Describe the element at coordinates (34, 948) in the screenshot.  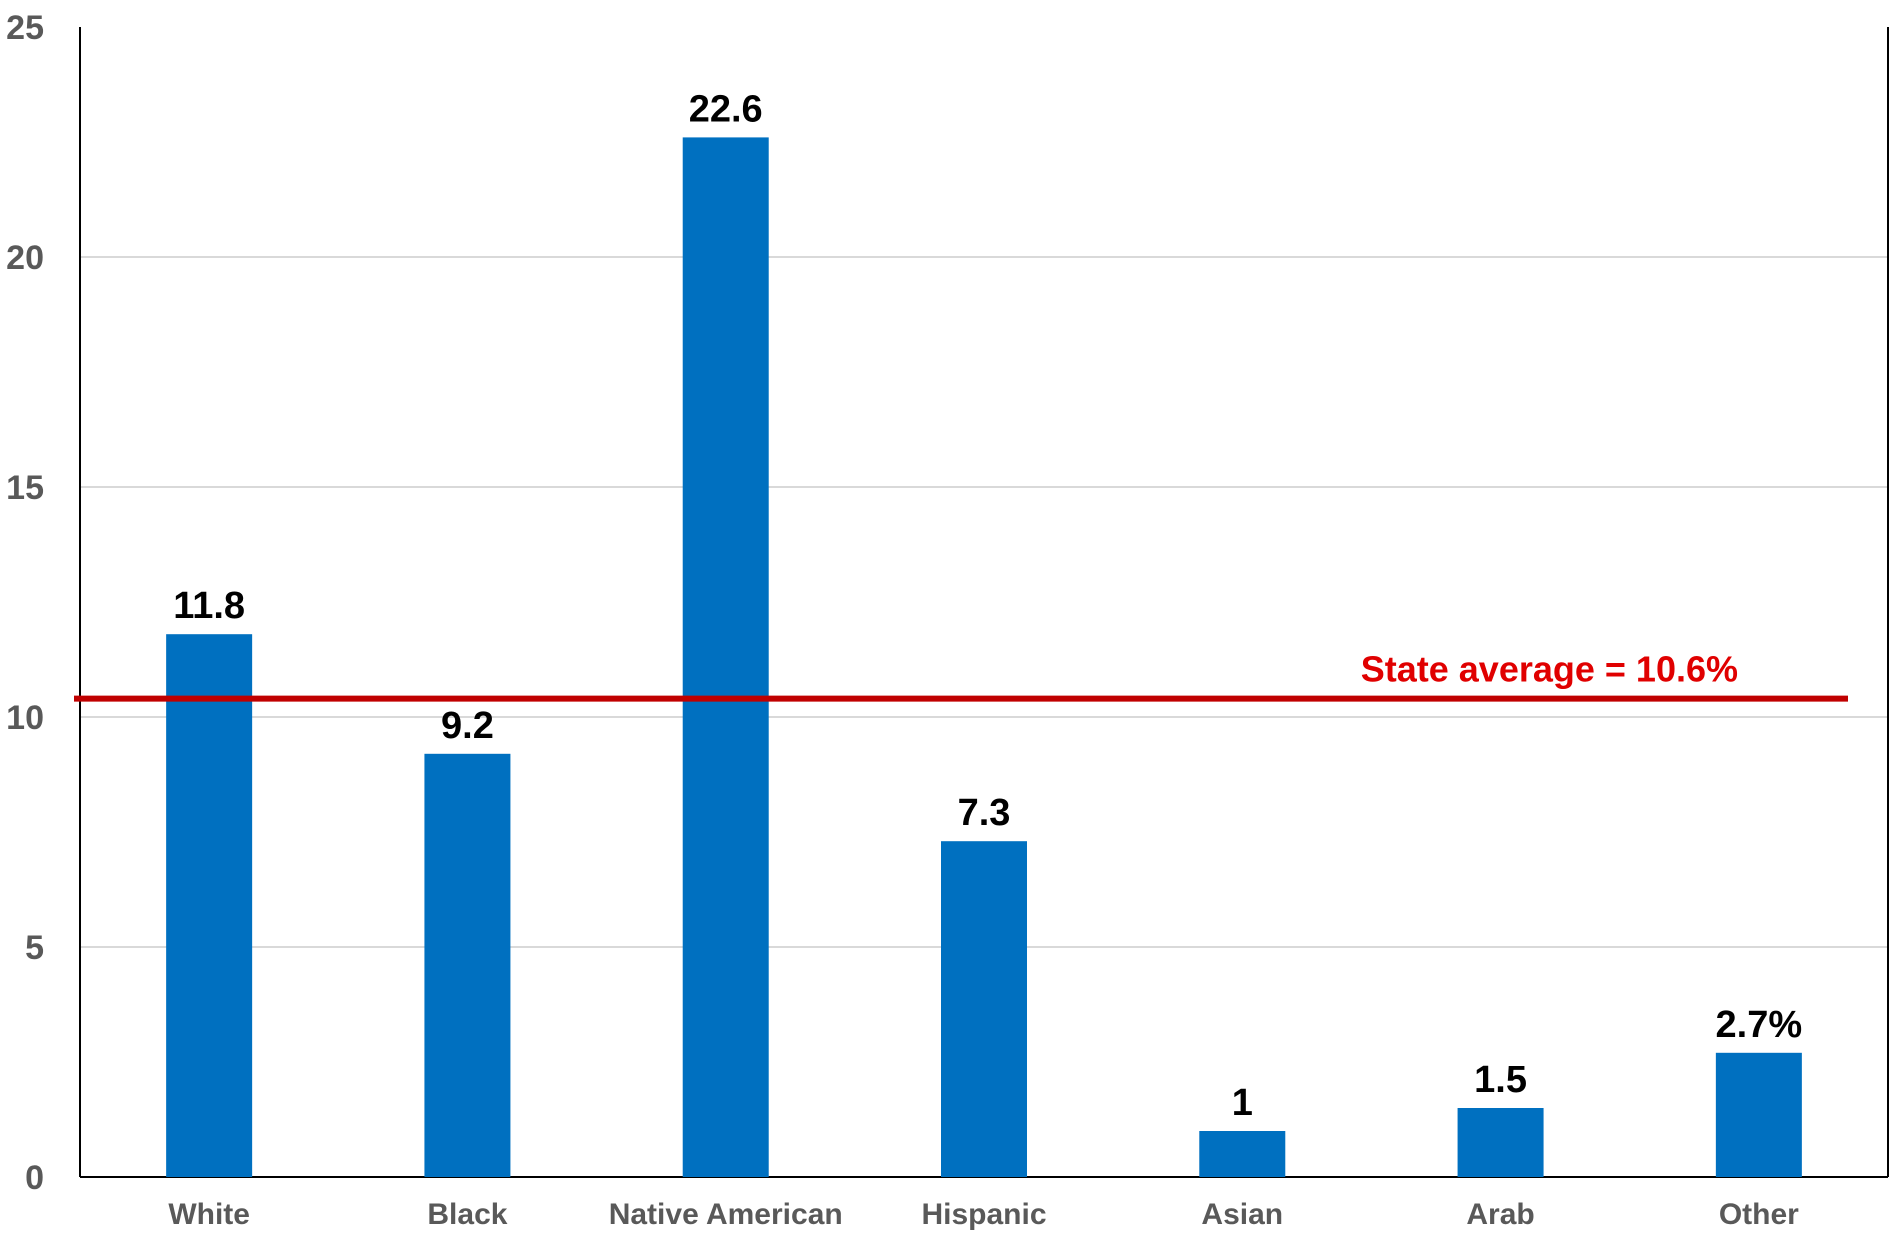
I see `y-tick-label-5: 5` at that location.